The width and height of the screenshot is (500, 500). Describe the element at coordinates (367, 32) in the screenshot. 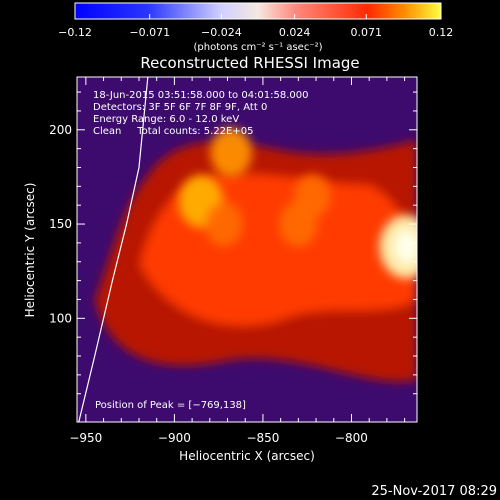

I see `colorbar-tick-label: 0.071` at that location.